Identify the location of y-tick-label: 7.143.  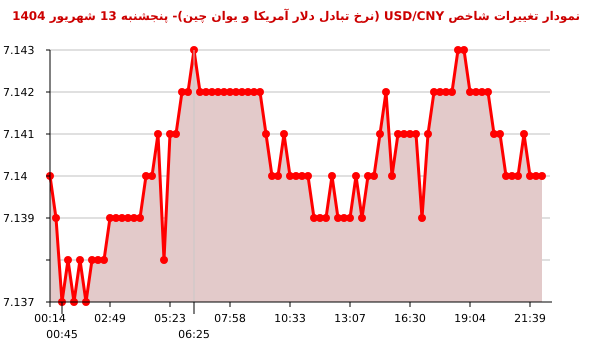
(18, 50).